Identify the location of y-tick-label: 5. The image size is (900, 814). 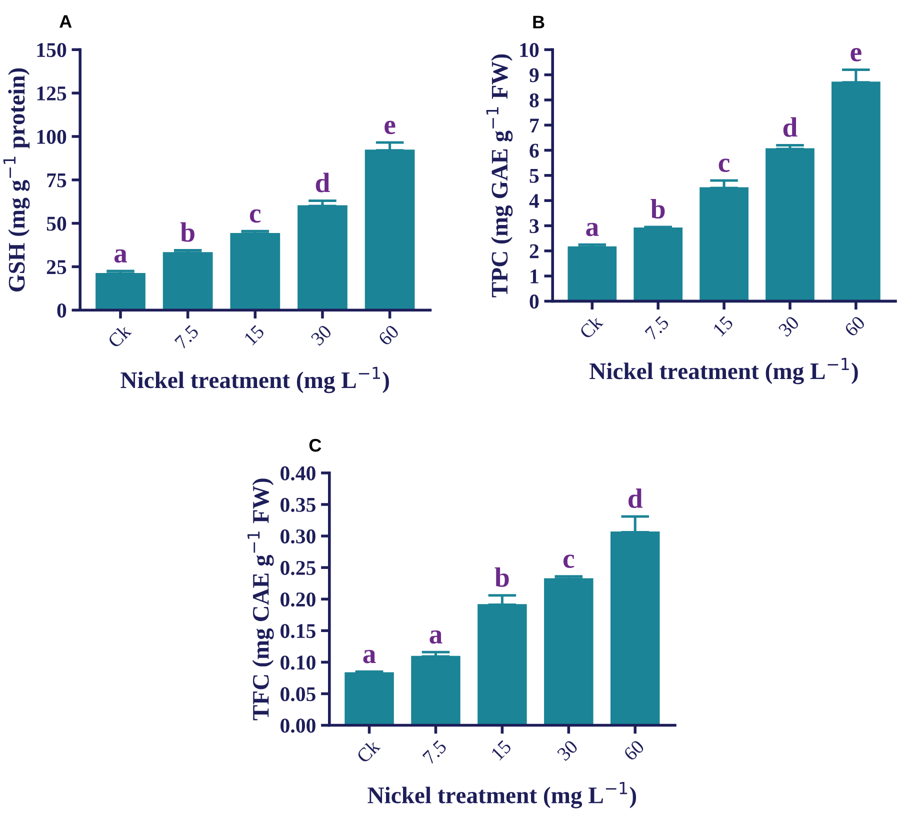
(534, 176).